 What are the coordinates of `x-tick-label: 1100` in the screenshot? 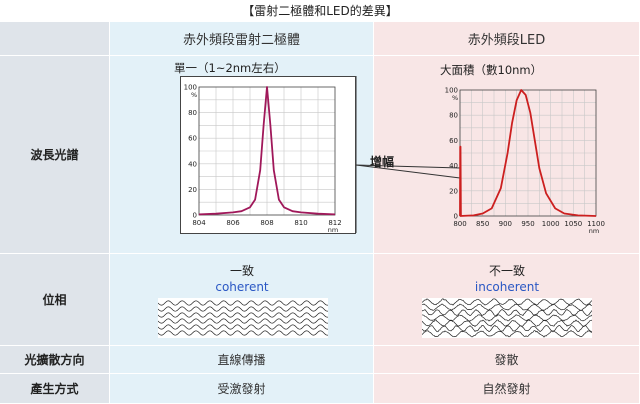 It's located at (596, 224).